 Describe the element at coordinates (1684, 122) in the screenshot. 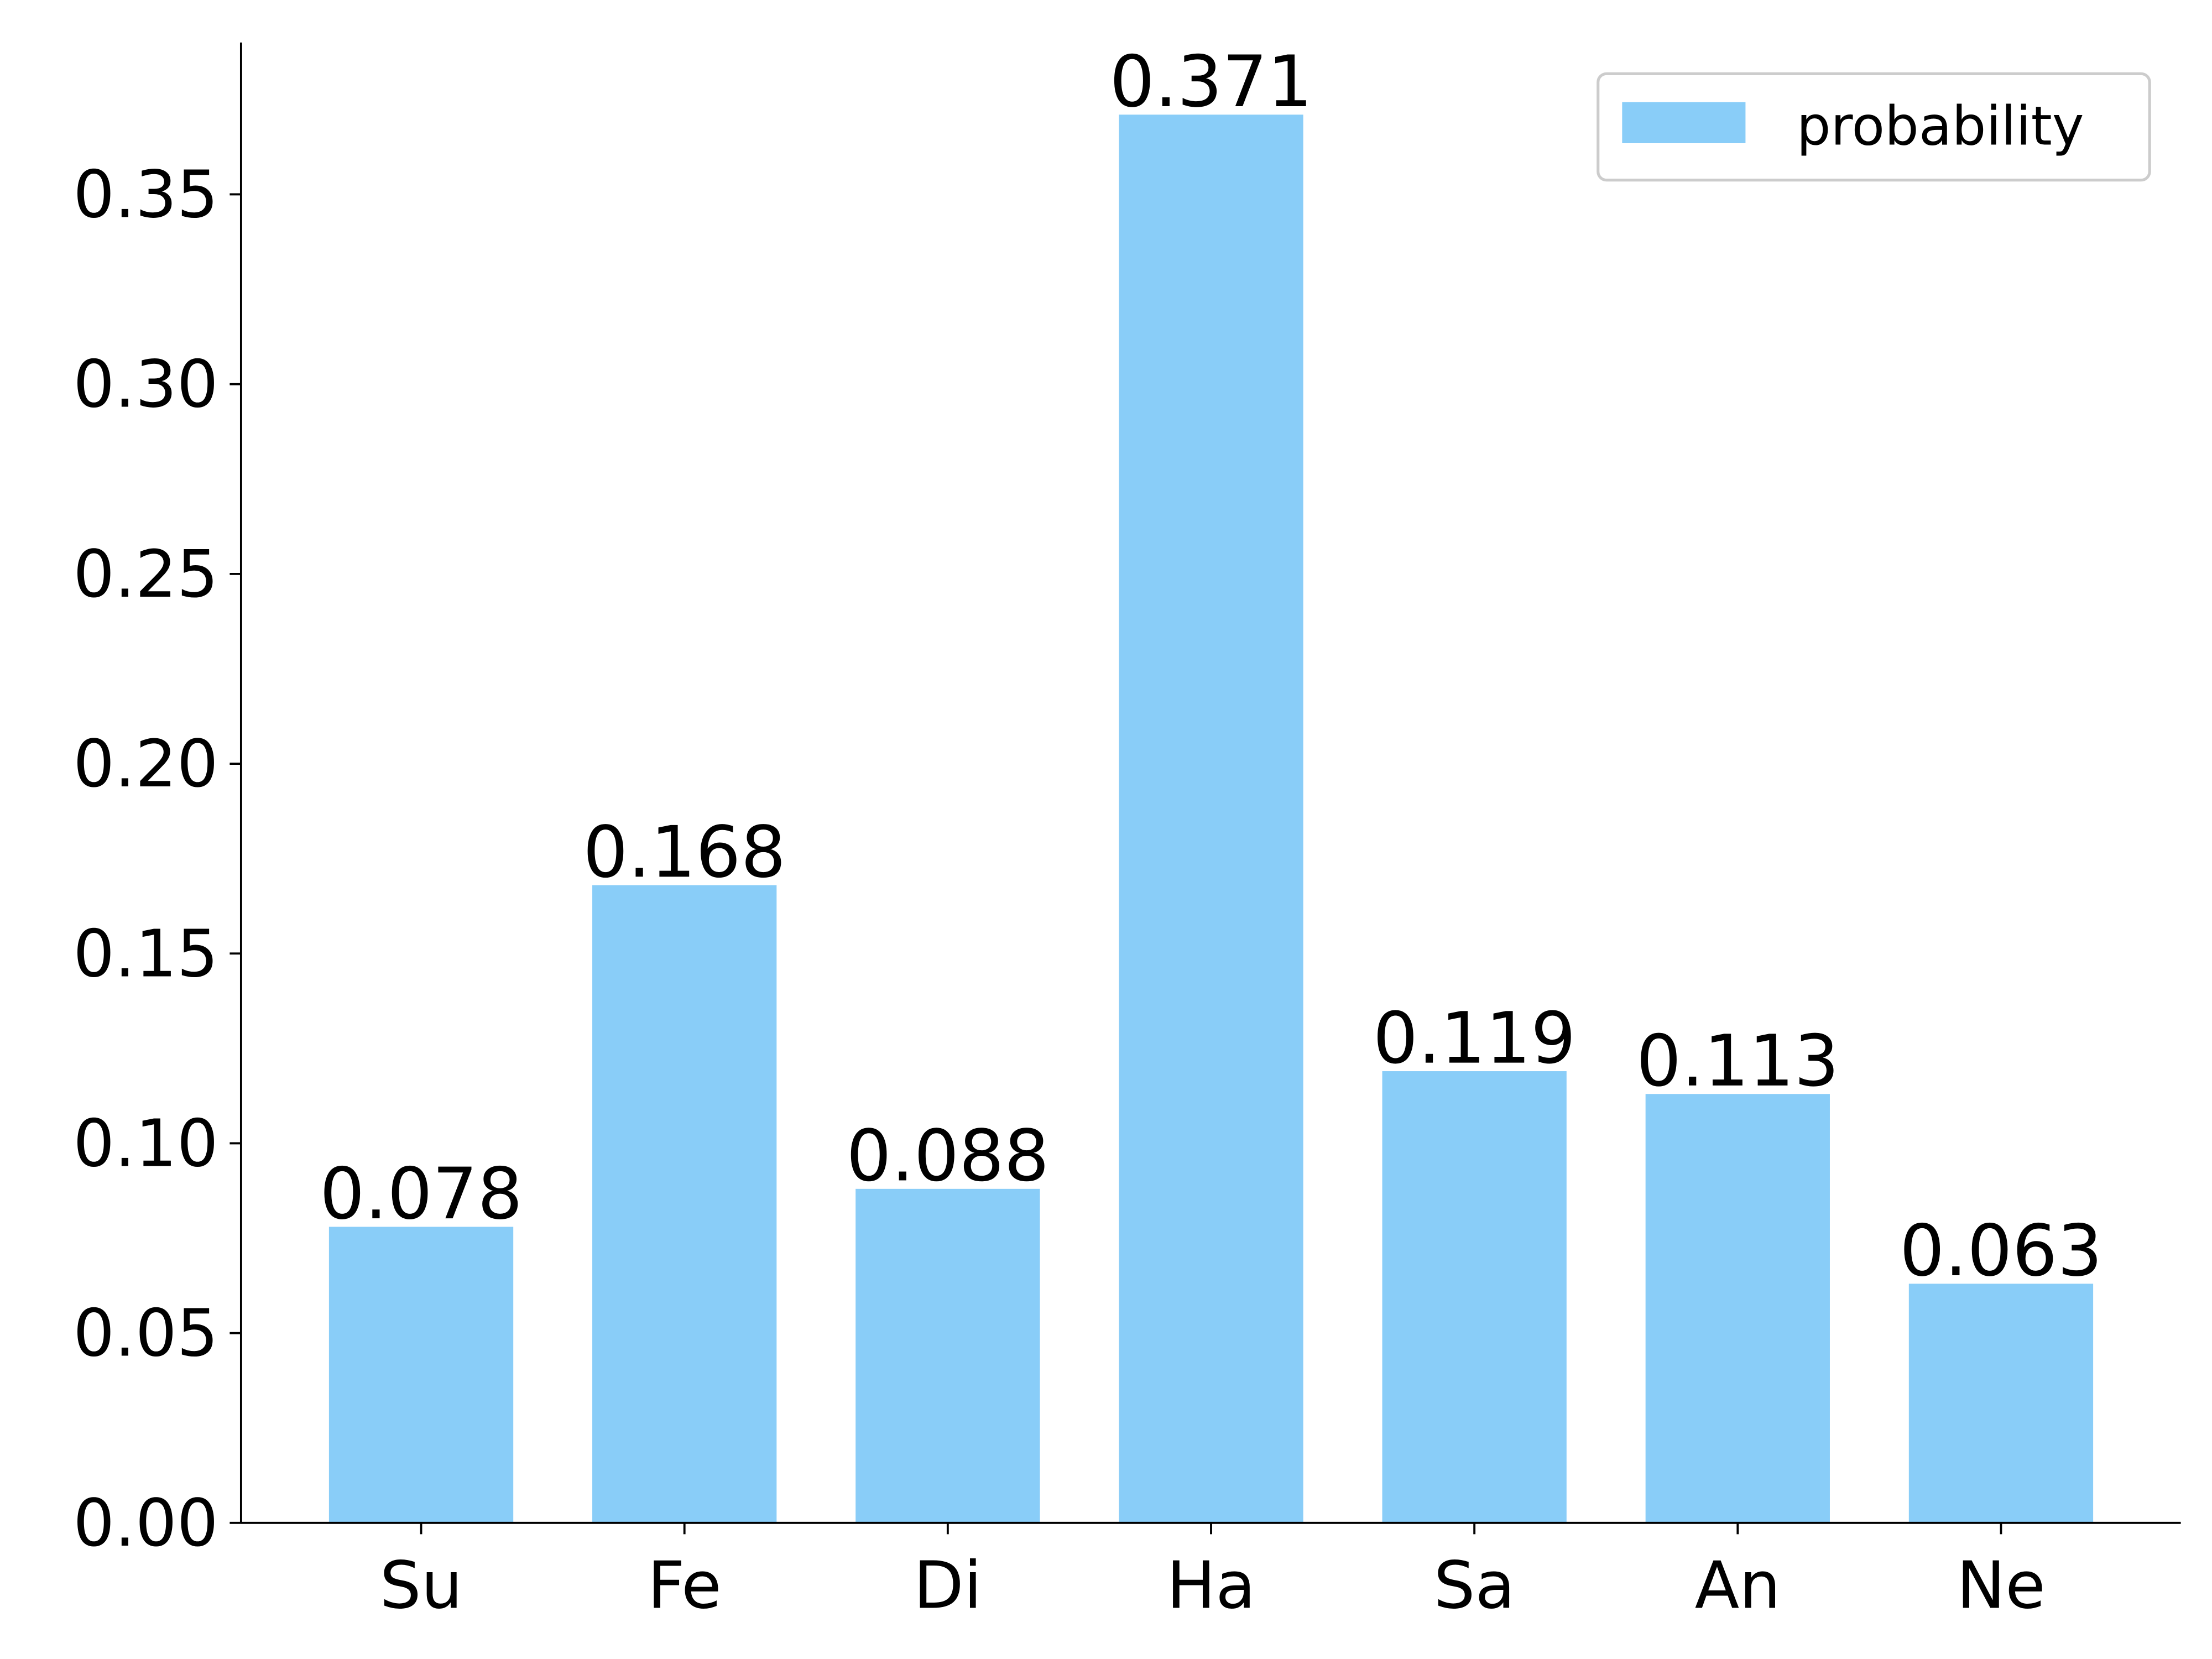

I see `legend-swatch` at that location.